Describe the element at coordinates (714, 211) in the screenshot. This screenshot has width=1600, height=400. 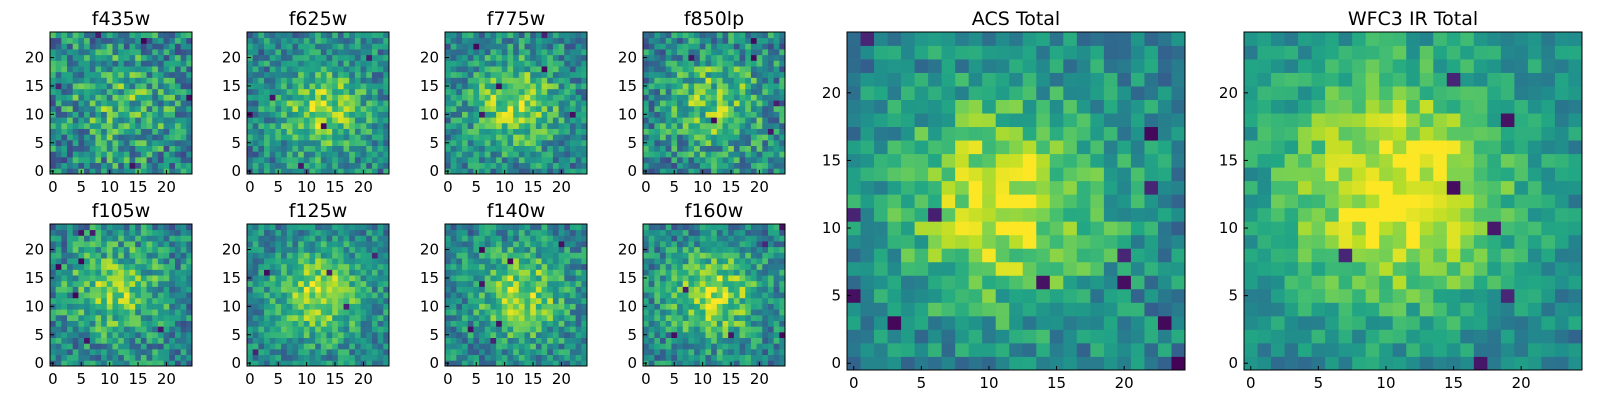
I see `panel-title: f160w` at that location.